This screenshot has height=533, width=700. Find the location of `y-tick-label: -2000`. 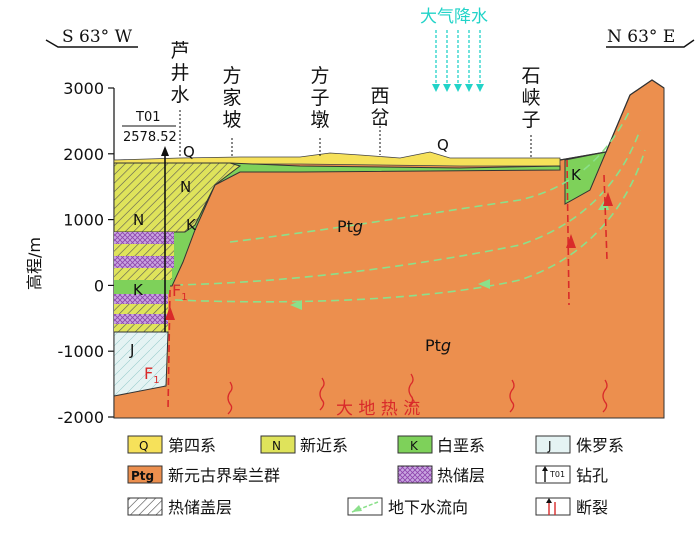

y-tick-label: -2000 is located at coordinates (81, 417).